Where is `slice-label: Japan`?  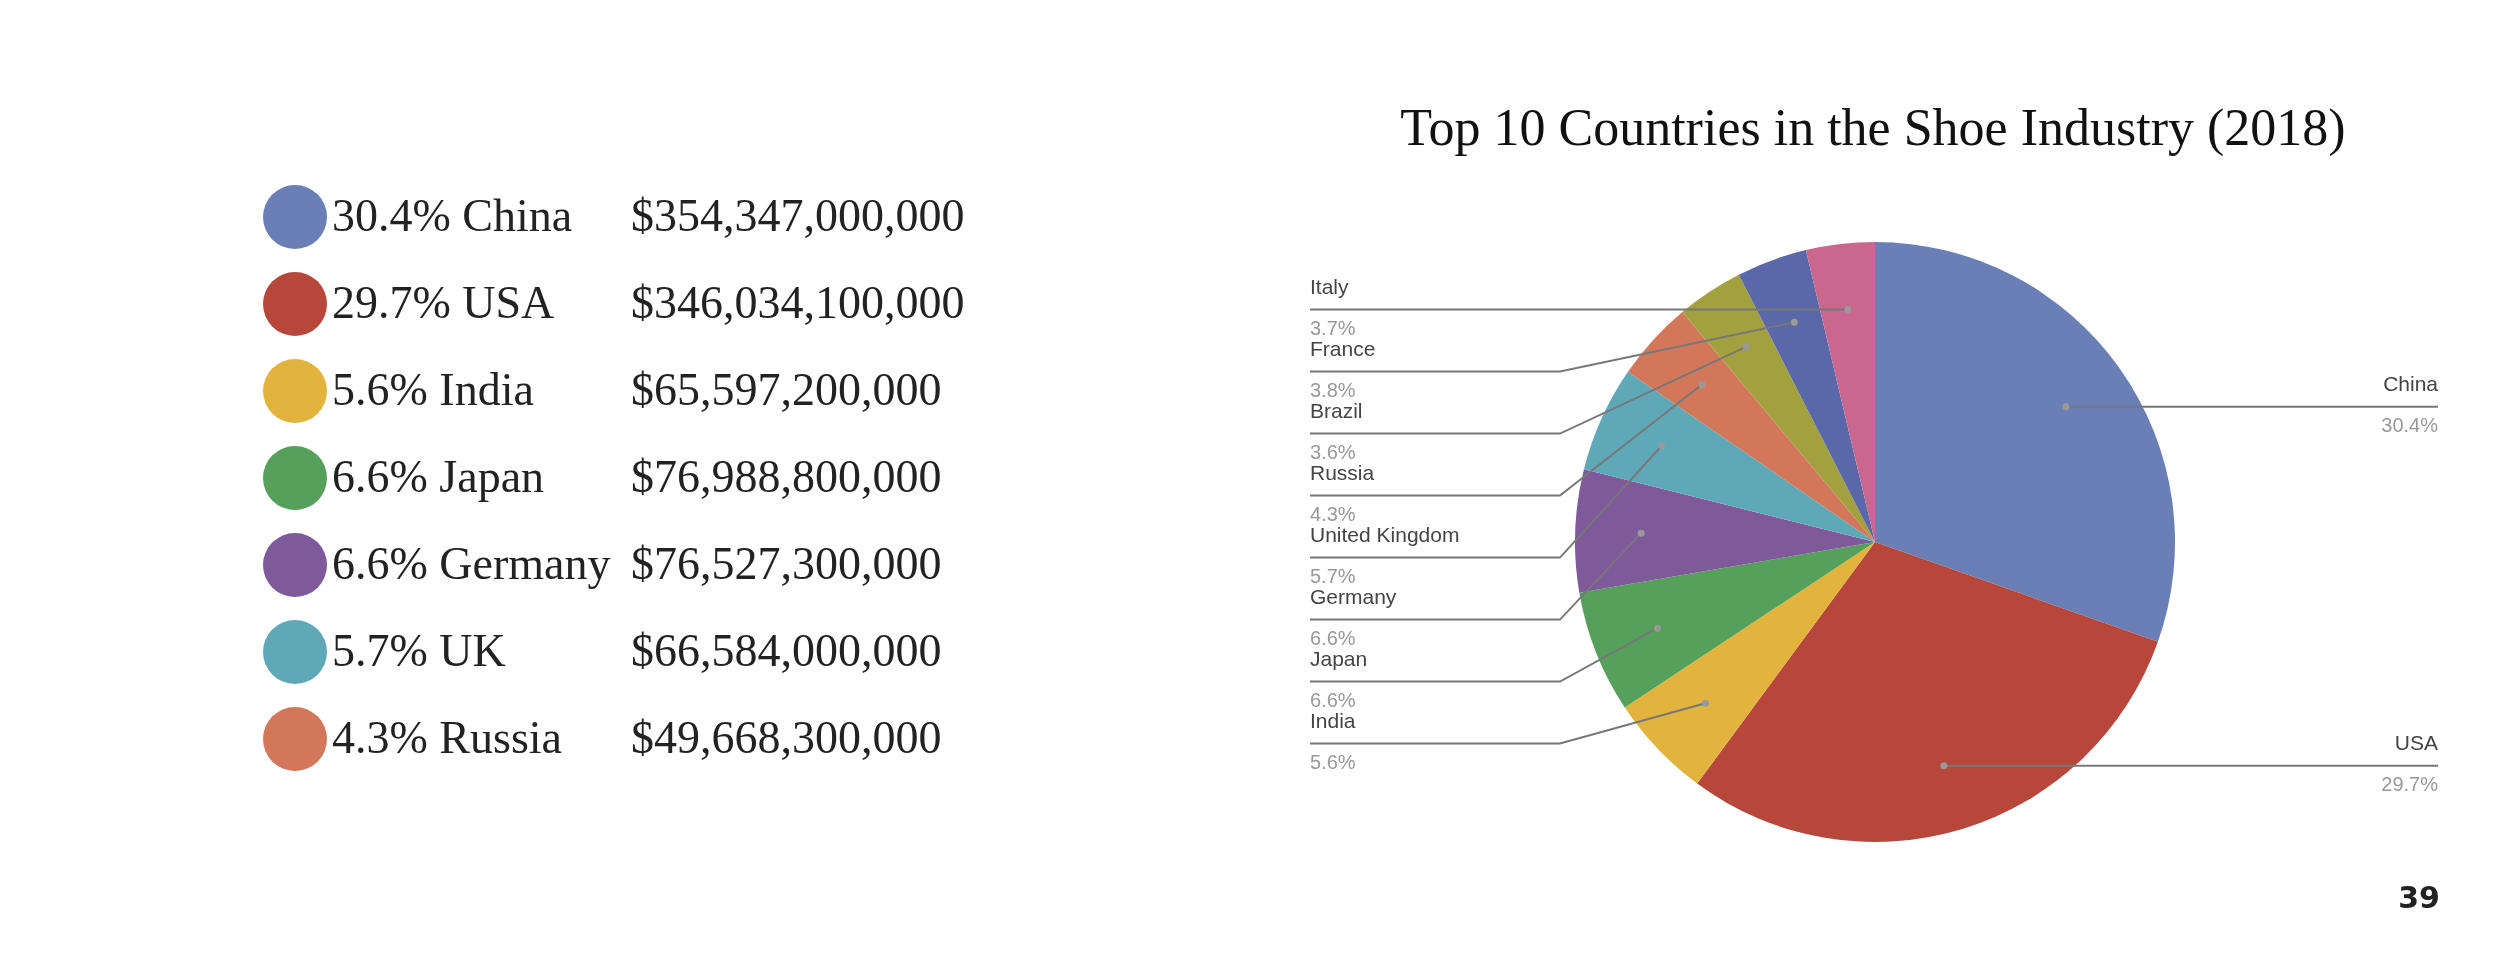
slice-label: Japan is located at coordinates (1339, 658).